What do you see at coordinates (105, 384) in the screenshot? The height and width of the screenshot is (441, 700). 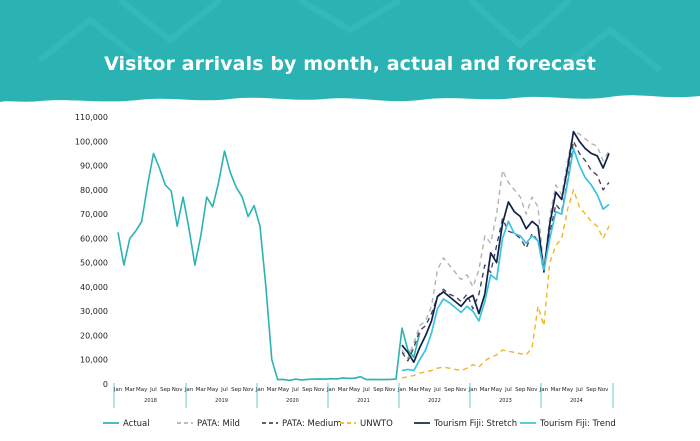 I see `y-tick-label: 0` at bounding box center [105, 384].